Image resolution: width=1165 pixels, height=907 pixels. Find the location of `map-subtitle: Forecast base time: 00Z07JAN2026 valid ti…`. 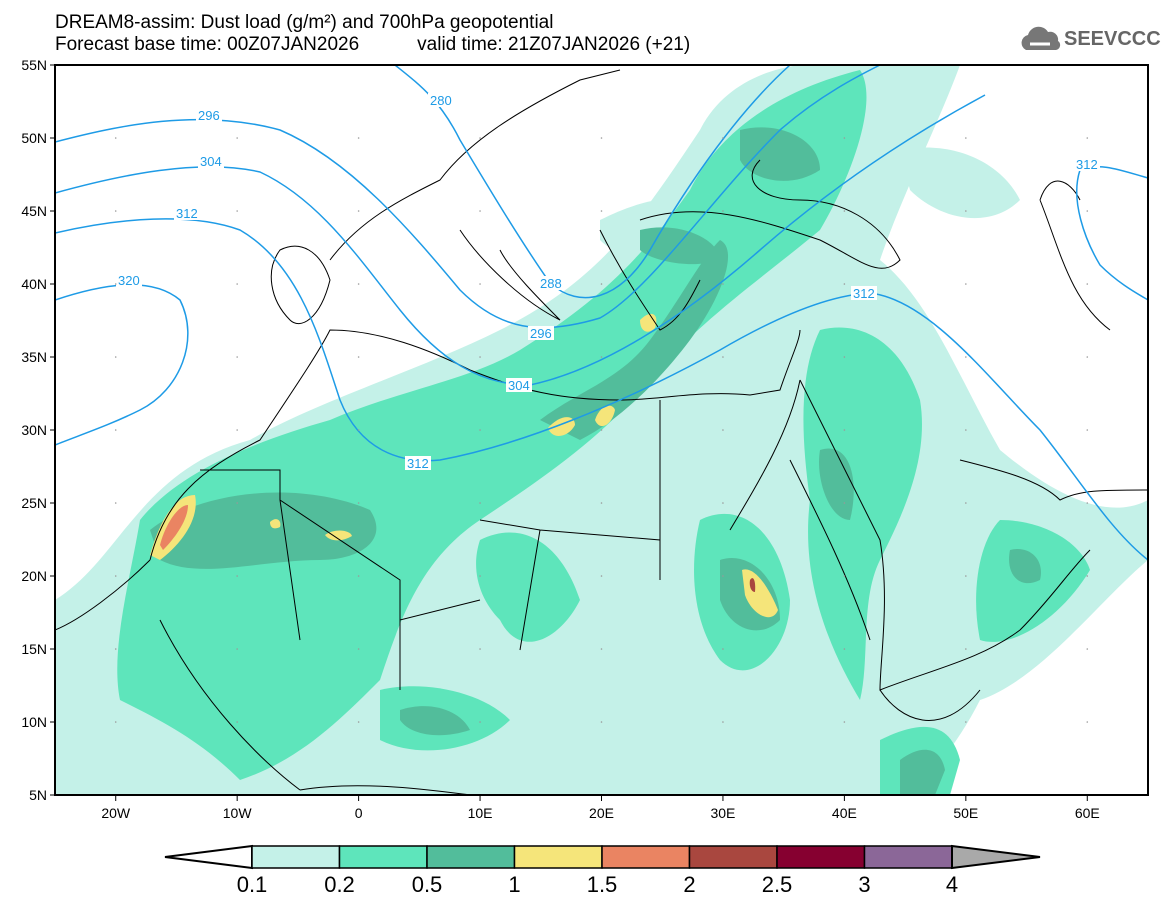

map-subtitle: Forecast base time: 00Z07JAN2026 valid ti… is located at coordinates (372, 45).